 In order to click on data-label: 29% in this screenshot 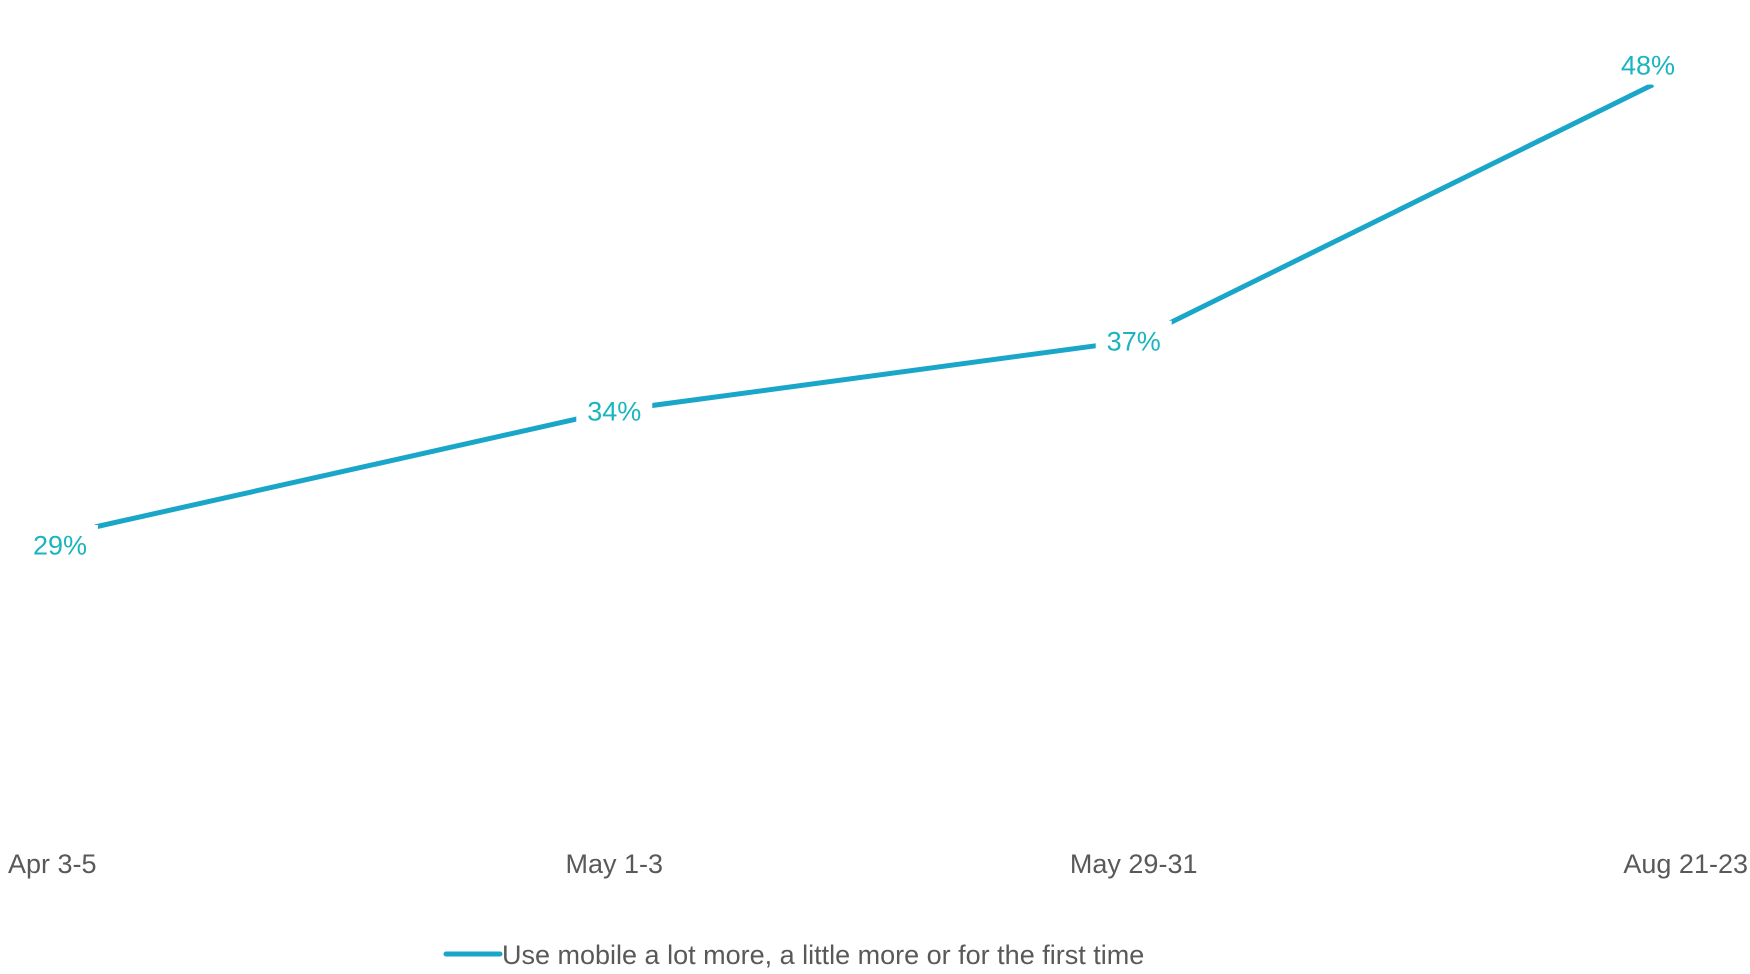, I will do `click(60, 545)`.